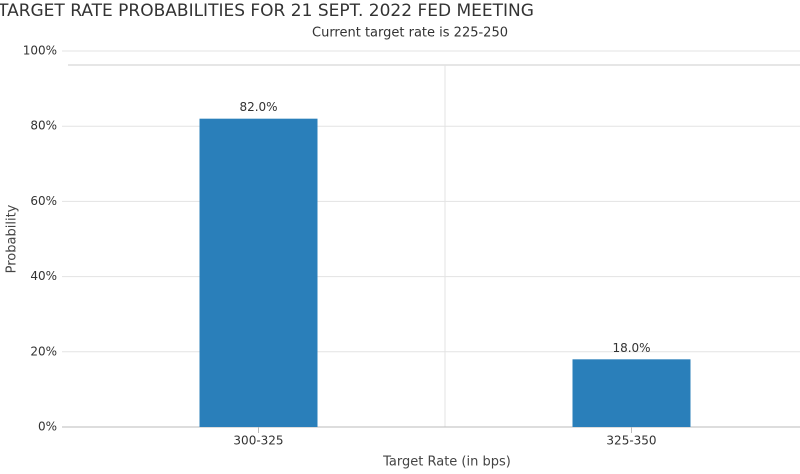 The width and height of the screenshot is (800, 474). What do you see at coordinates (43, 126) in the screenshot?
I see `y-tick-label: 80%` at bounding box center [43, 126].